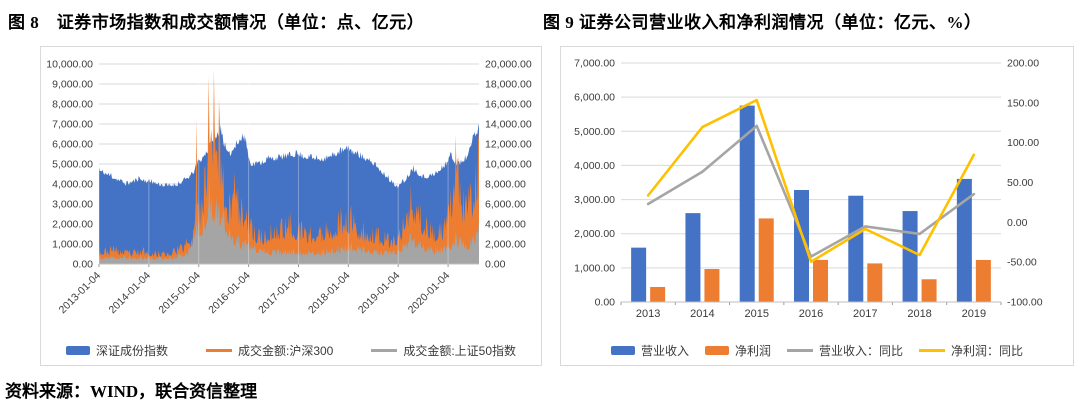 Image resolution: width=1080 pixels, height=410 pixels. I want to click on figure8-legend: 深证成份指数 成交金额:沪深300 成交金额:上证50指数, so click(291, 350).